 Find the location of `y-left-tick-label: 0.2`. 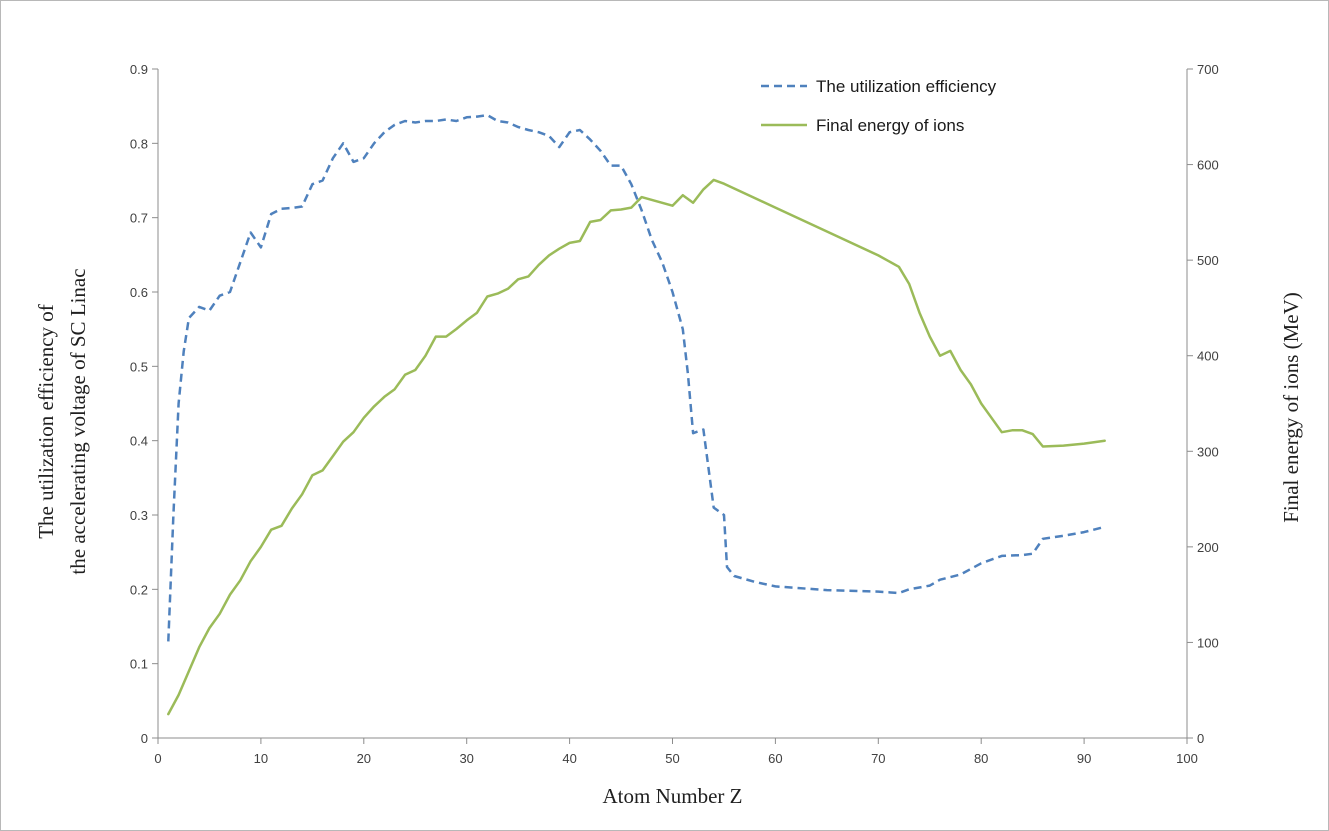

y-left-tick-label: 0.2 is located at coordinates (139, 589).